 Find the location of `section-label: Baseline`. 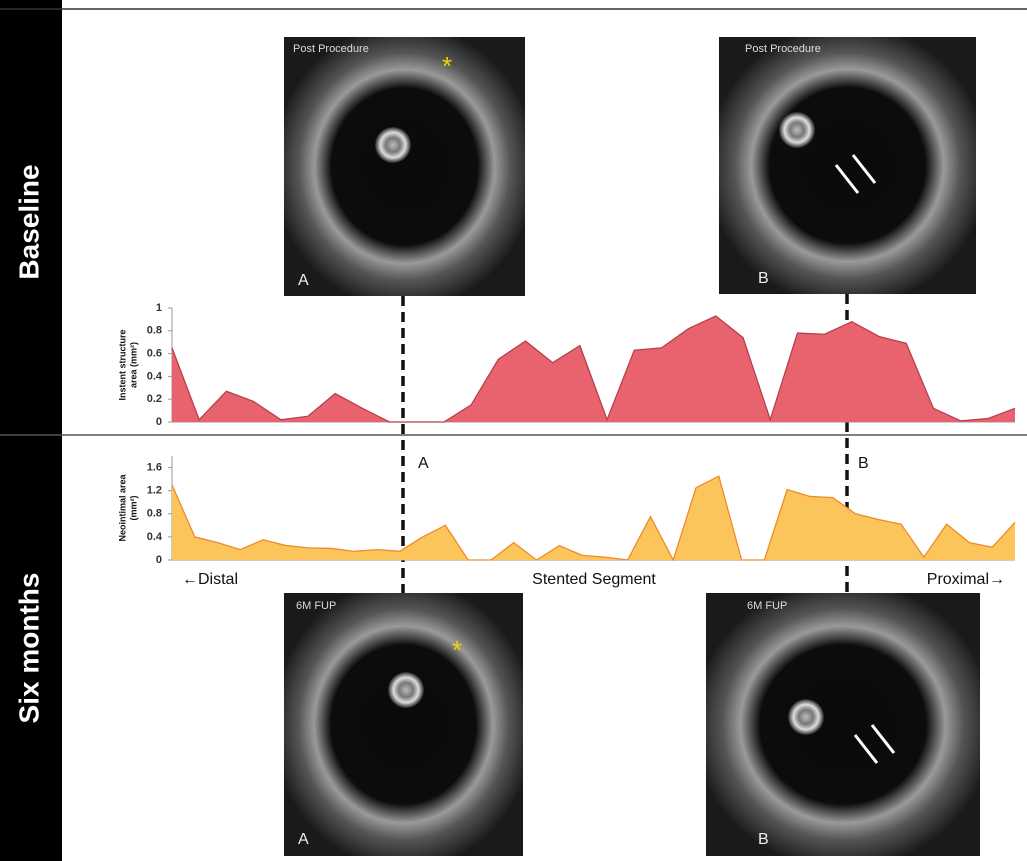

section-label: Baseline is located at coordinates (28, 221).